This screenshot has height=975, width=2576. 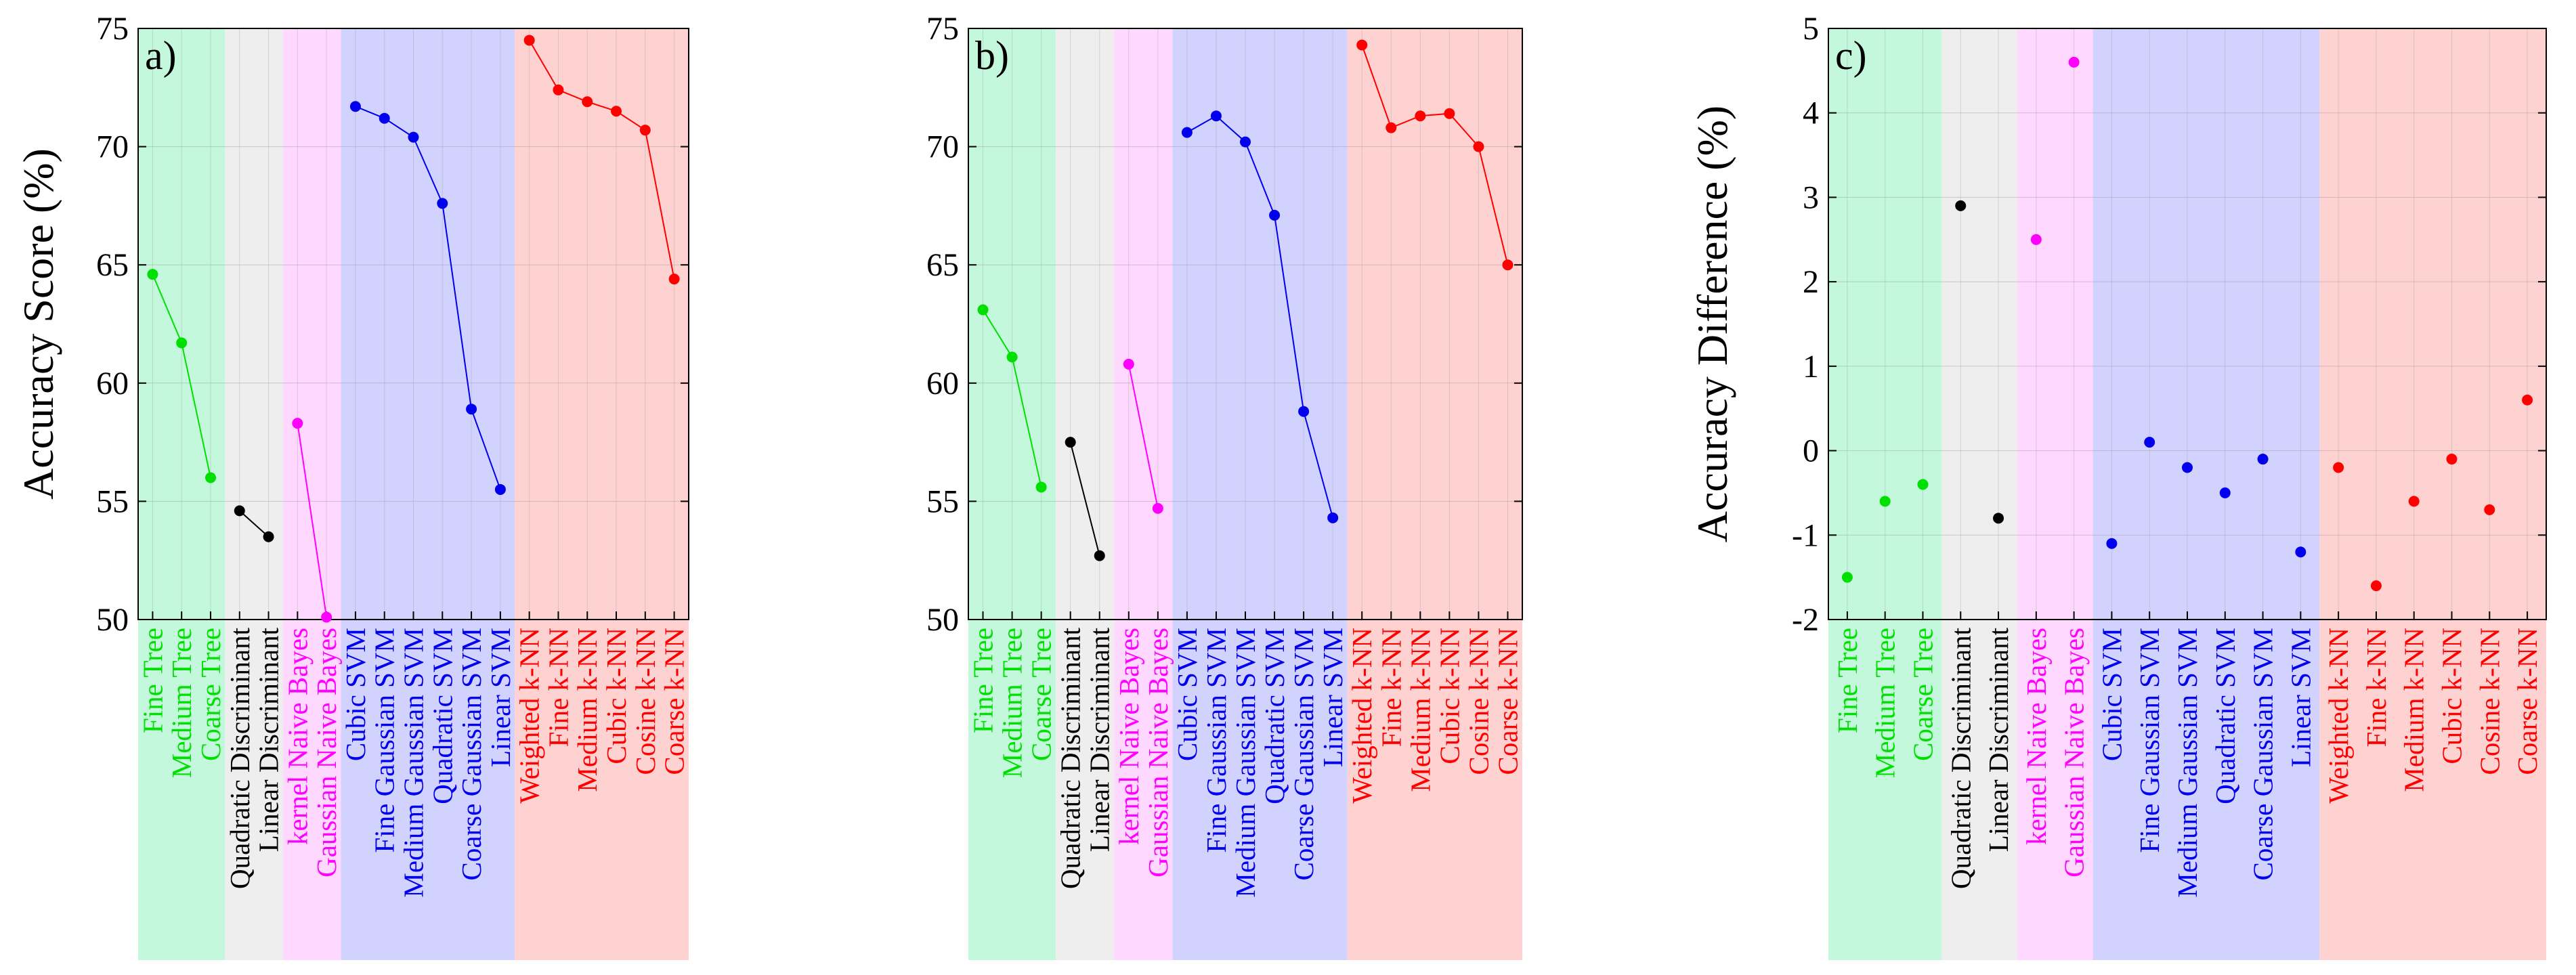 What do you see at coordinates (1811, 29) in the screenshot?
I see `y-tick-label: 5` at bounding box center [1811, 29].